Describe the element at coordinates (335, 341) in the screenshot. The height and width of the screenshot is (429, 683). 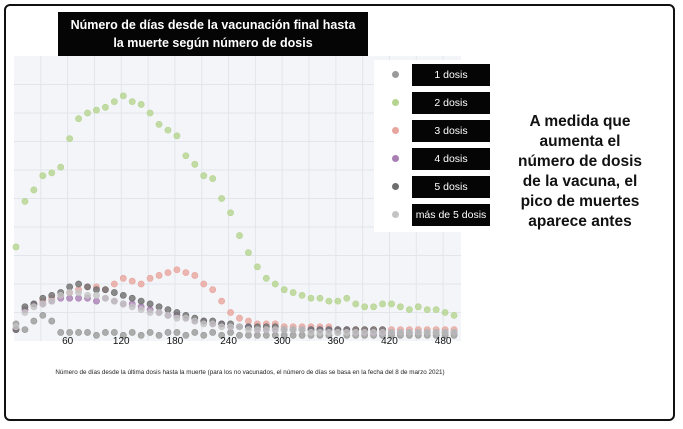
I see `x-tick-label-360: 360` at that location.